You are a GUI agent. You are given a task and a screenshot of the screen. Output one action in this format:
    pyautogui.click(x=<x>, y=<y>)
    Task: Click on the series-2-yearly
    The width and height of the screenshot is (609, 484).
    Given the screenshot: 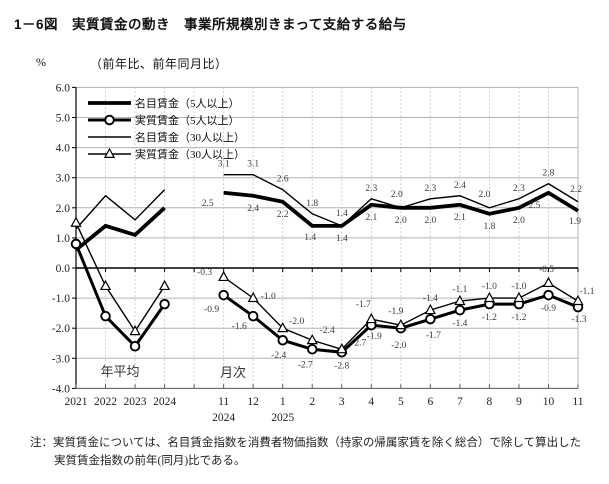 What is the action you would take?
    pyautogui.click(x=120, y=209)
    